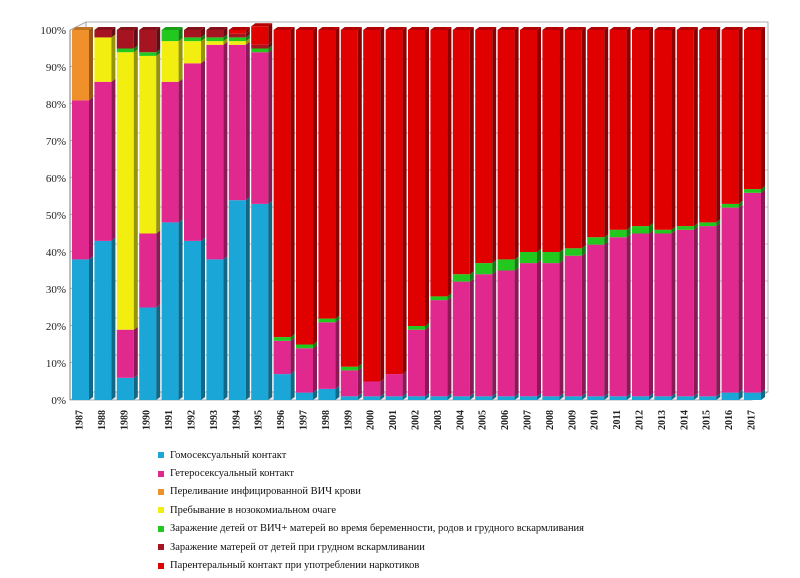 The width and height of the screenshot is (800, 578). What do you see at coordinates (371, 492) in the screenshot?
I see `legend-item: Переливание инфицированной ВИЧ крови` at bounding box center [371, 492].